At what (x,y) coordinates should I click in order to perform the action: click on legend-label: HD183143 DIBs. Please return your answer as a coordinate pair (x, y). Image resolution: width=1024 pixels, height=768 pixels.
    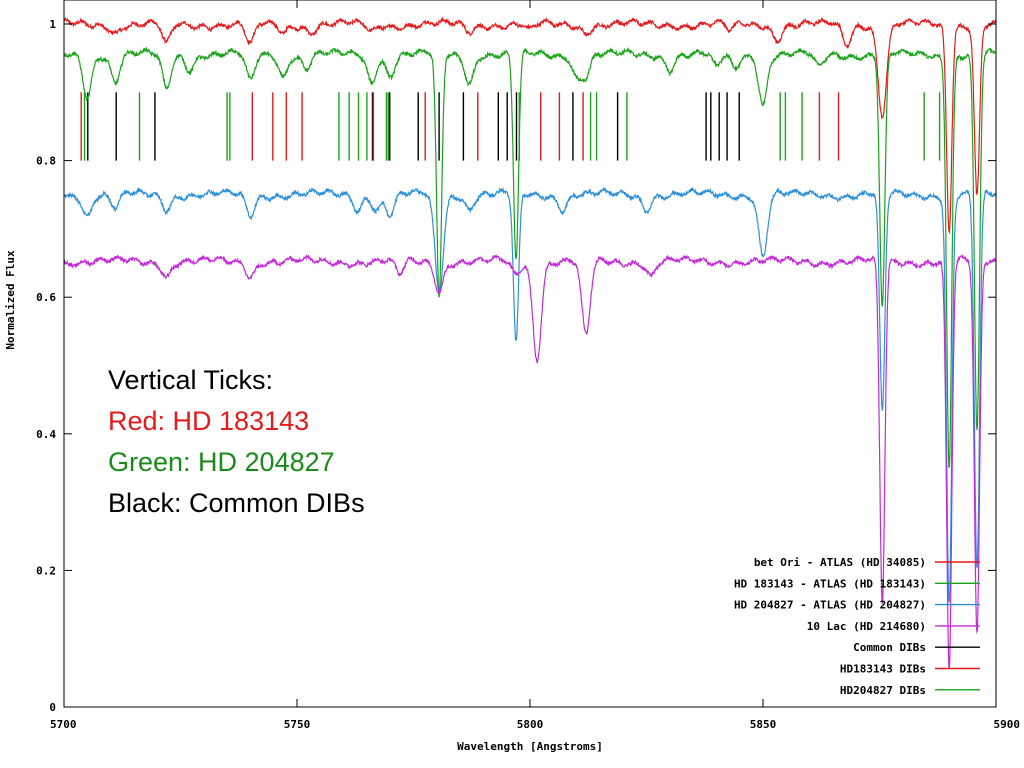
    Looking at the image, I should click on (883, 669).